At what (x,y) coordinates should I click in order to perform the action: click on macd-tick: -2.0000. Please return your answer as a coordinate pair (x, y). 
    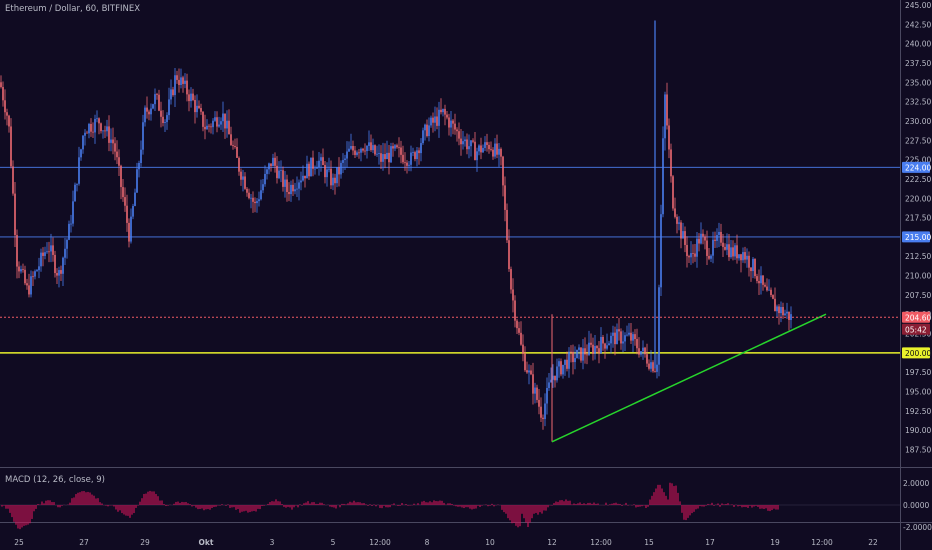
    Looking at the image, I should click on (917, 527).